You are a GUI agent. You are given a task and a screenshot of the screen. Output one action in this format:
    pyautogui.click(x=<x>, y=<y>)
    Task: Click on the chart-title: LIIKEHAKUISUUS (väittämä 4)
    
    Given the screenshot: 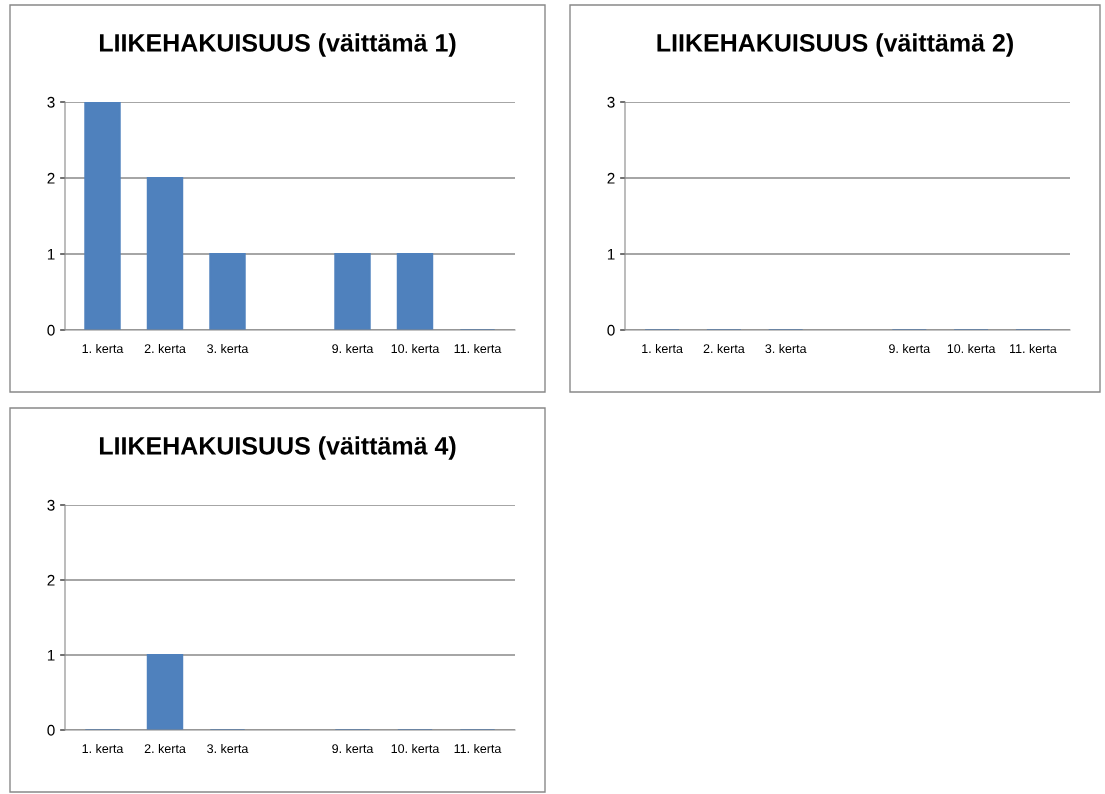 What is the action you would take?
    pyautogui.click(x=277, y=448)
    